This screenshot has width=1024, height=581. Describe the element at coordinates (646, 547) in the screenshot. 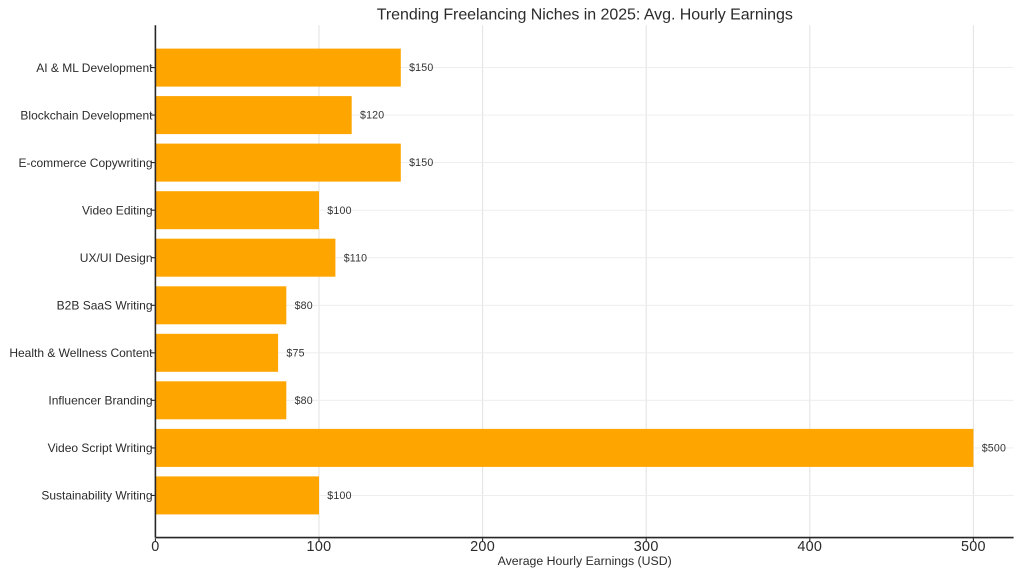

I see `svg-text: 300` at that location.